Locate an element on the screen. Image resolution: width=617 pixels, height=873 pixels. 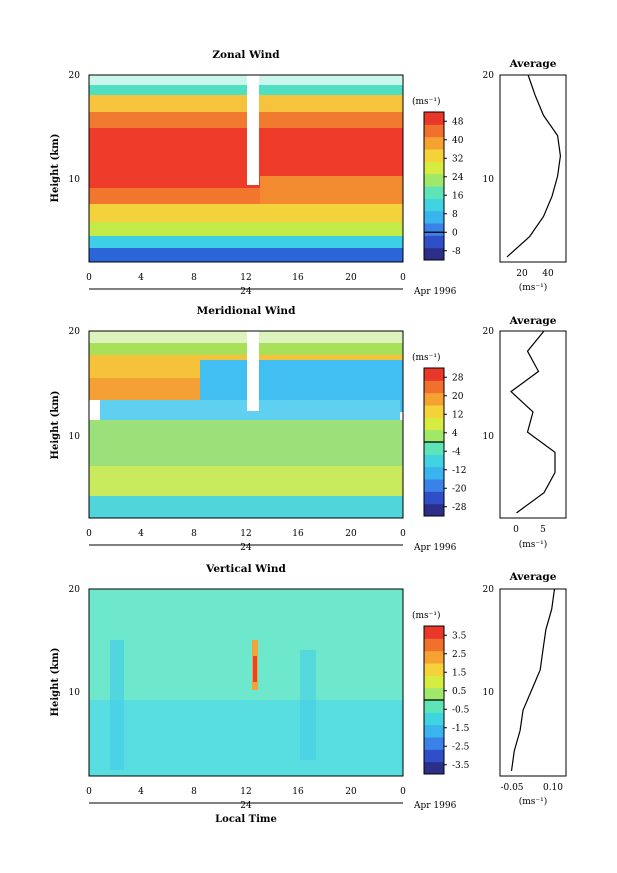
zonal-average-x-tick-0: 20 is located at coordinates (522, 274).